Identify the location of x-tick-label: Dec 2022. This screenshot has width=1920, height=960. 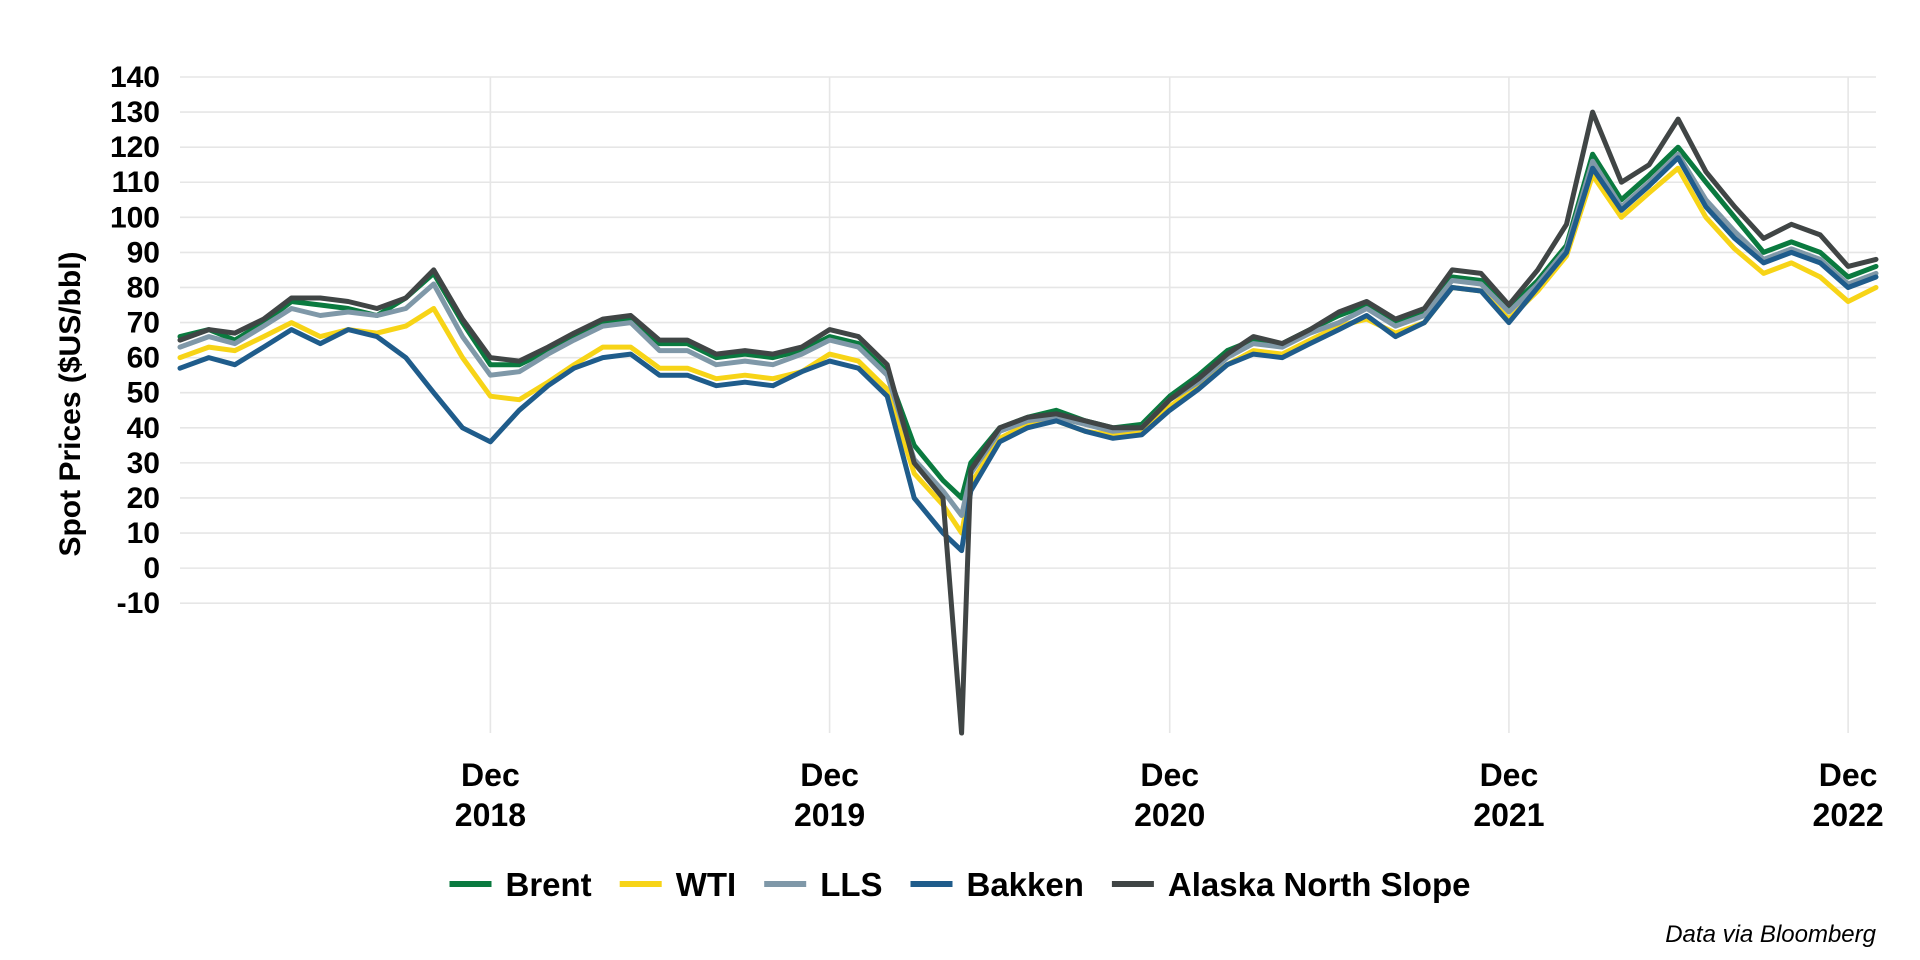
(1848, 795).